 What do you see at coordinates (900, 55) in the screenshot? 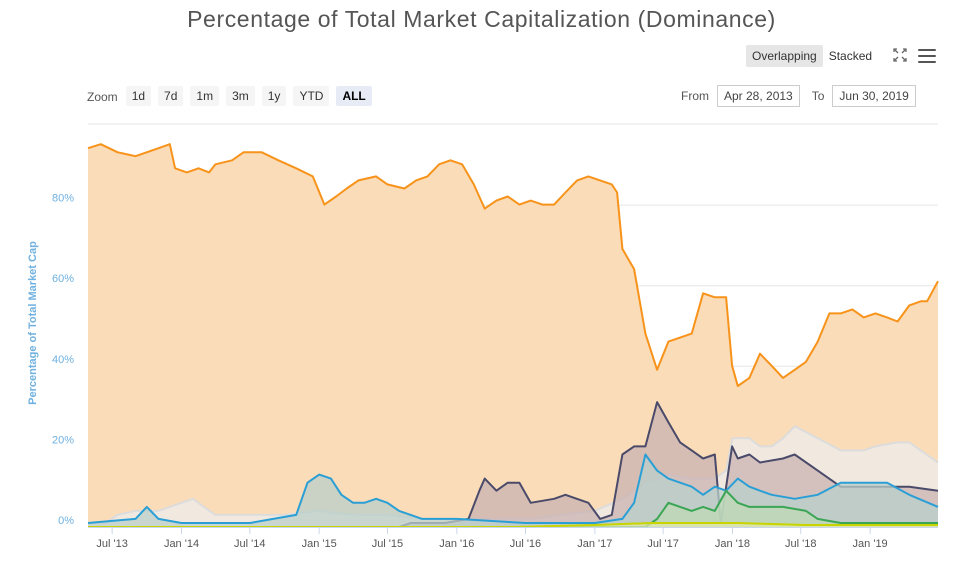
I see `fullscreen-icon` at bounding box center [900, 55].